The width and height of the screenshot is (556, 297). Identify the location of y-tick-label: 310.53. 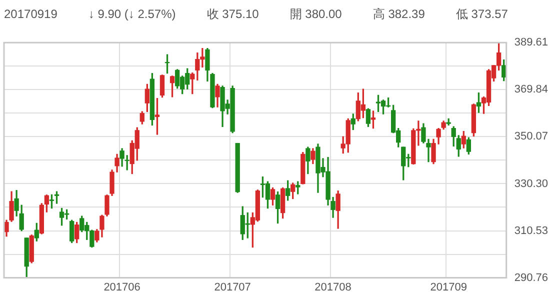
(531, 230).